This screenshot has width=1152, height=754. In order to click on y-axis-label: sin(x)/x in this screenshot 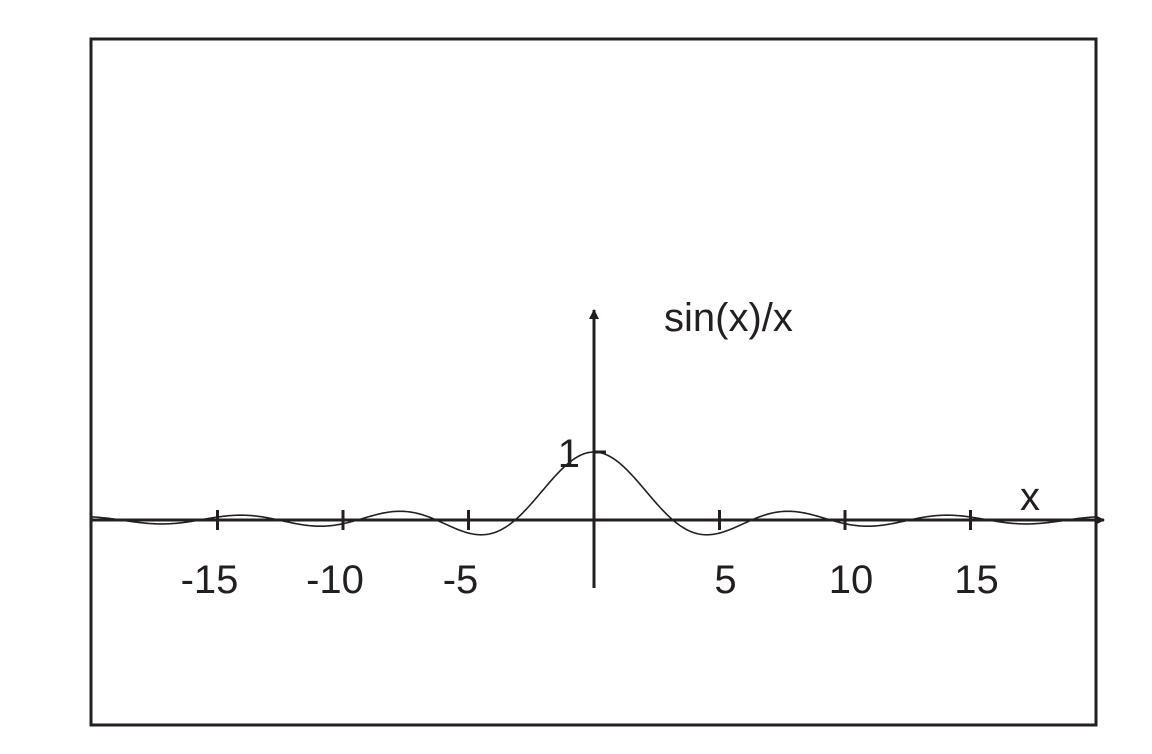, I will do `click(728, 318)`.